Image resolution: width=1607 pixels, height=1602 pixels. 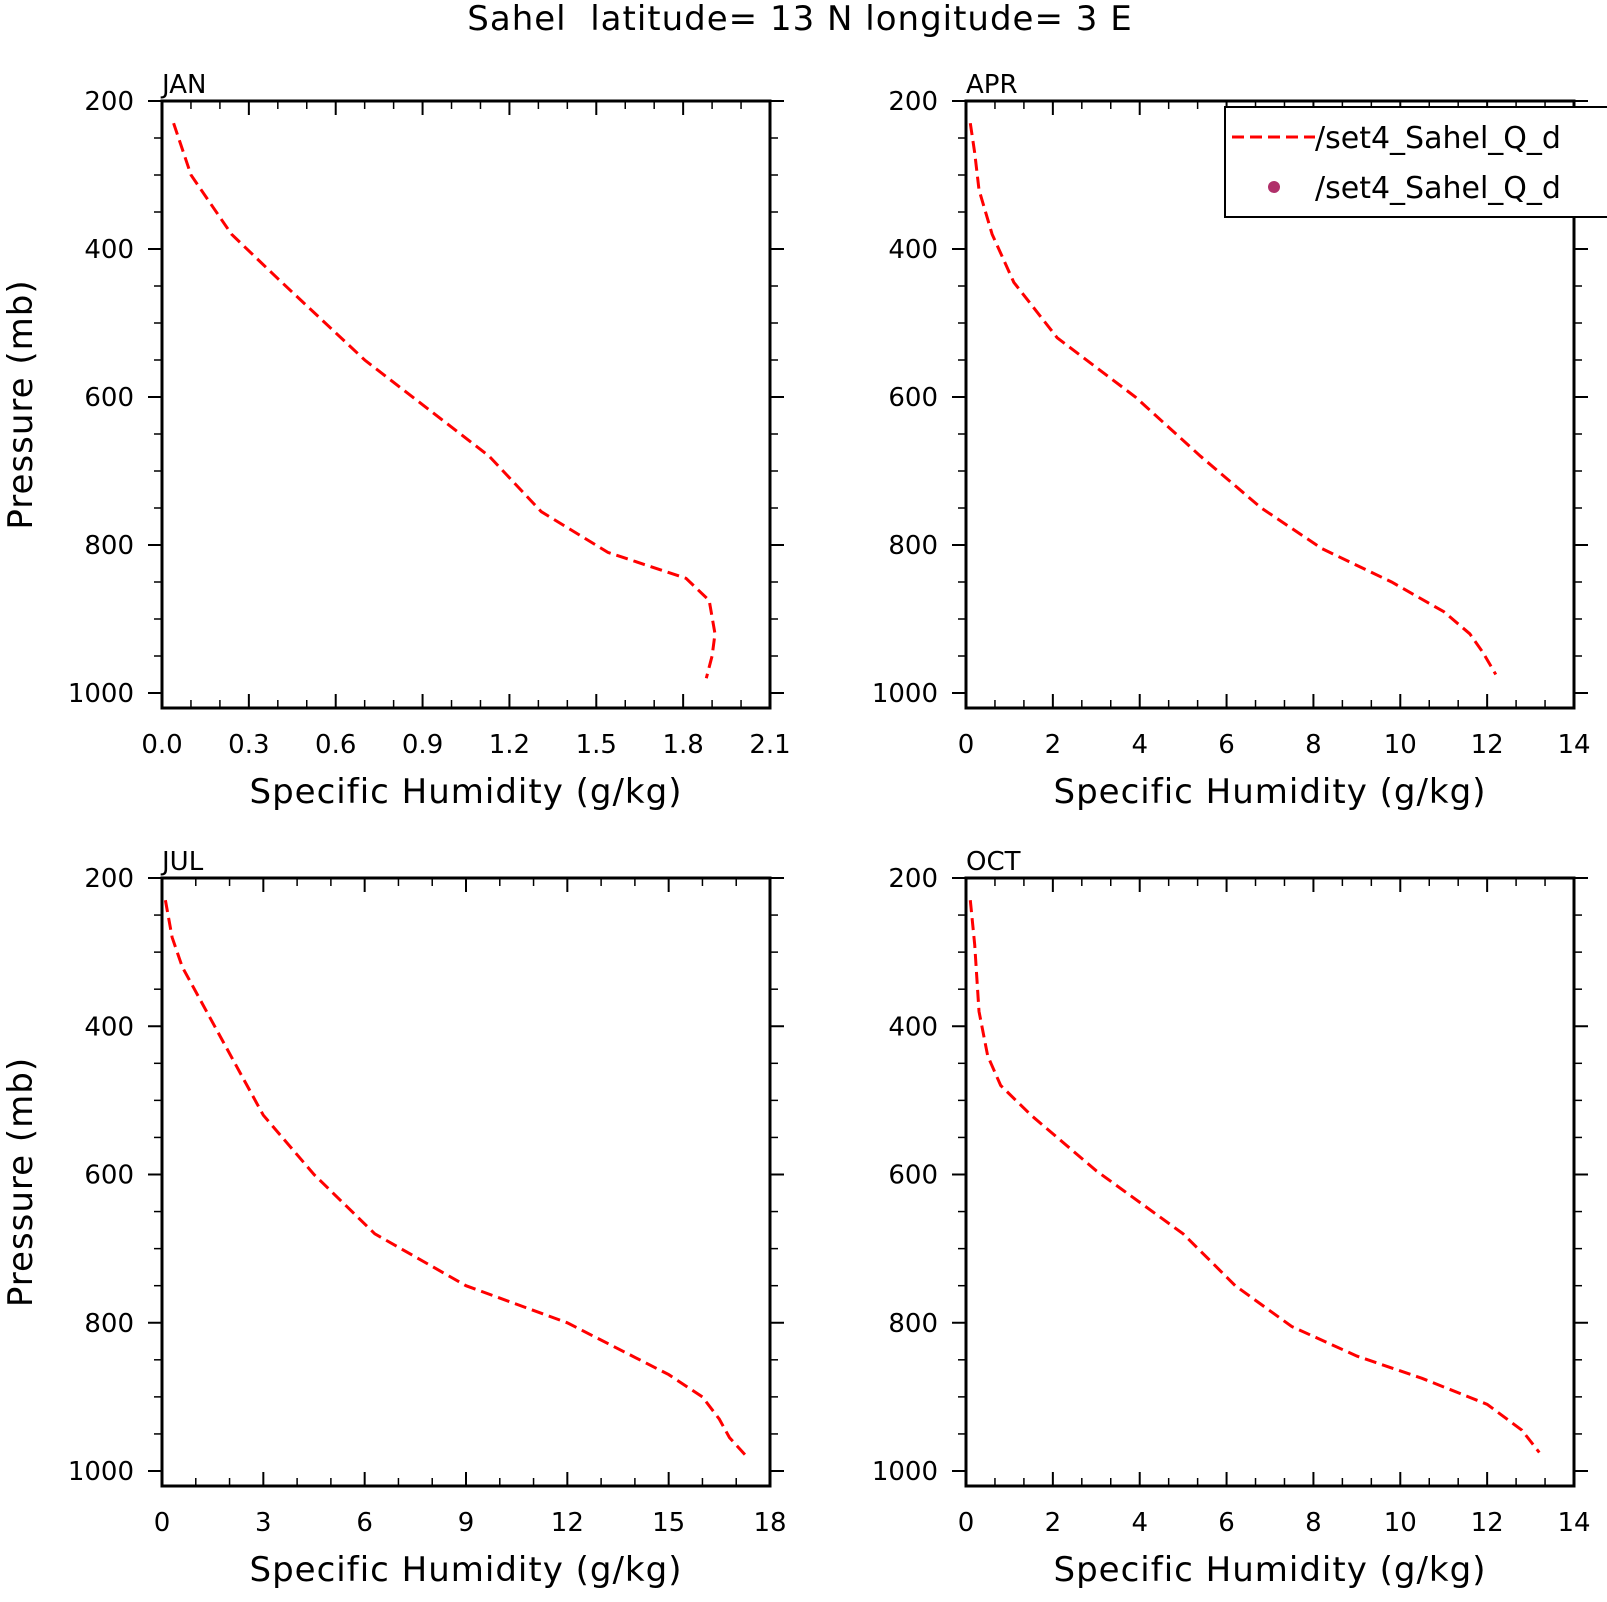 I want to click on panel-label: OCT, so click(x=993, y=862).